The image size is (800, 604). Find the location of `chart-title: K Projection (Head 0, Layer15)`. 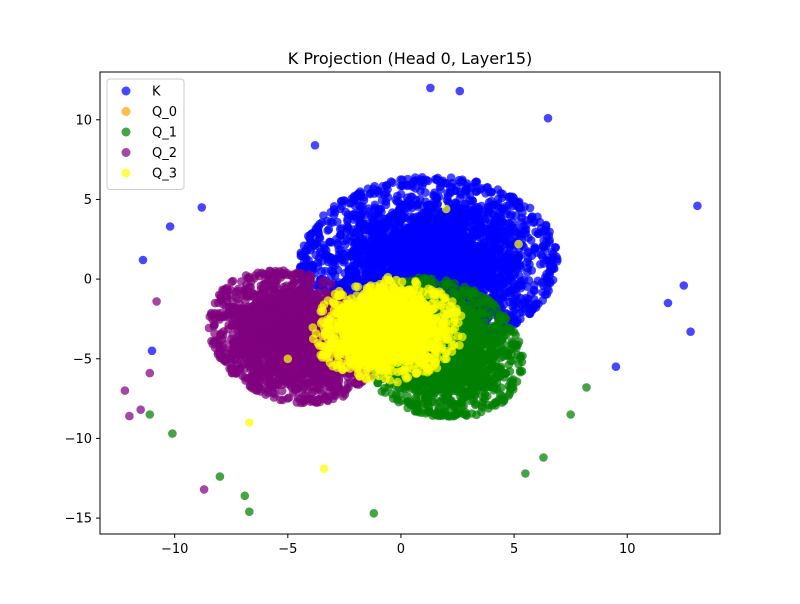

chart-title: K Projection (Head 0, Layer15) is located at coordinates (410, 58).